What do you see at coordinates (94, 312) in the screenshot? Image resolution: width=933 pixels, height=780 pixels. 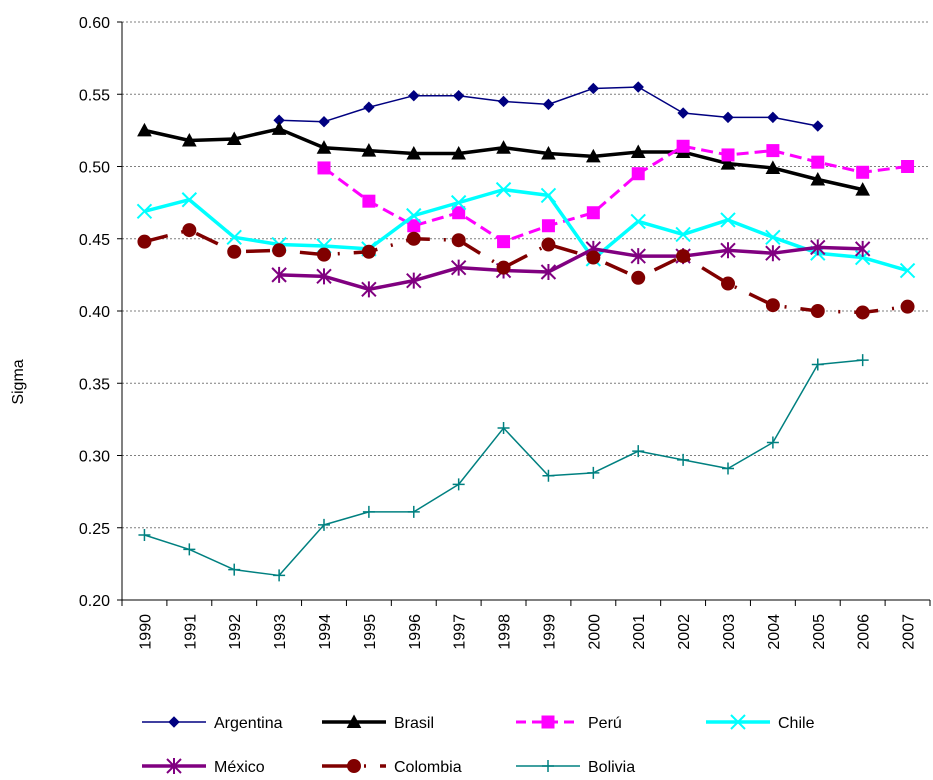 I see `y-tick-label: 0.40` at bounding box center [94, 312].